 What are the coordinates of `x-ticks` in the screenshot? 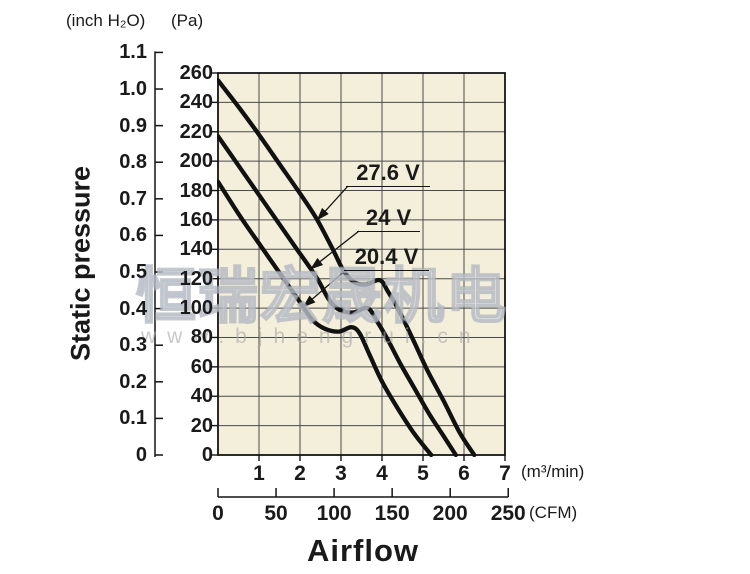 It's located at (382, 458).